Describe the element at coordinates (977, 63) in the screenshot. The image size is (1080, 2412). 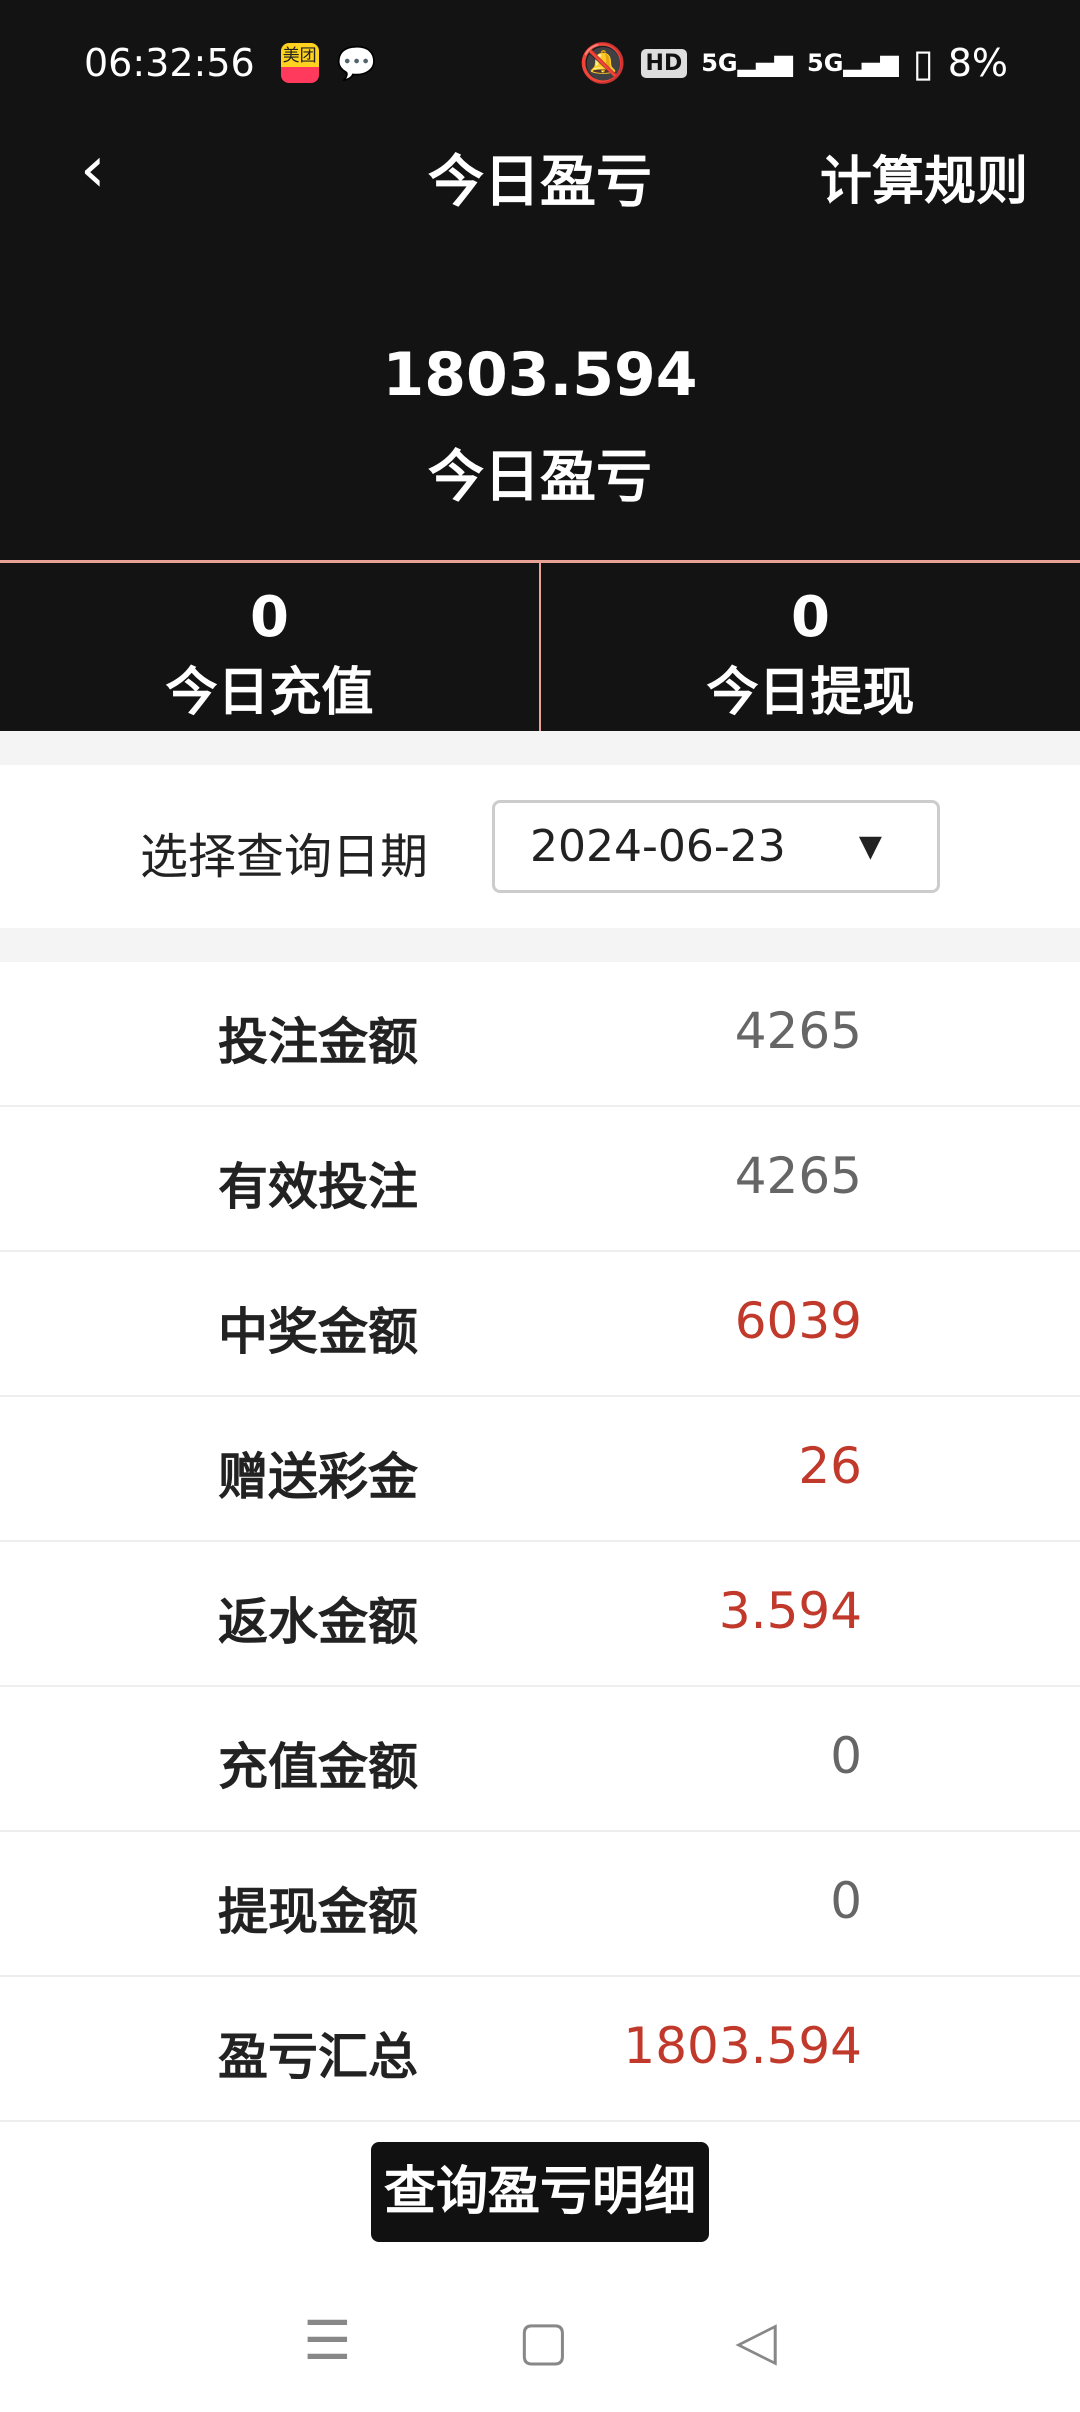
I see `battery-level: 8%` at that location.